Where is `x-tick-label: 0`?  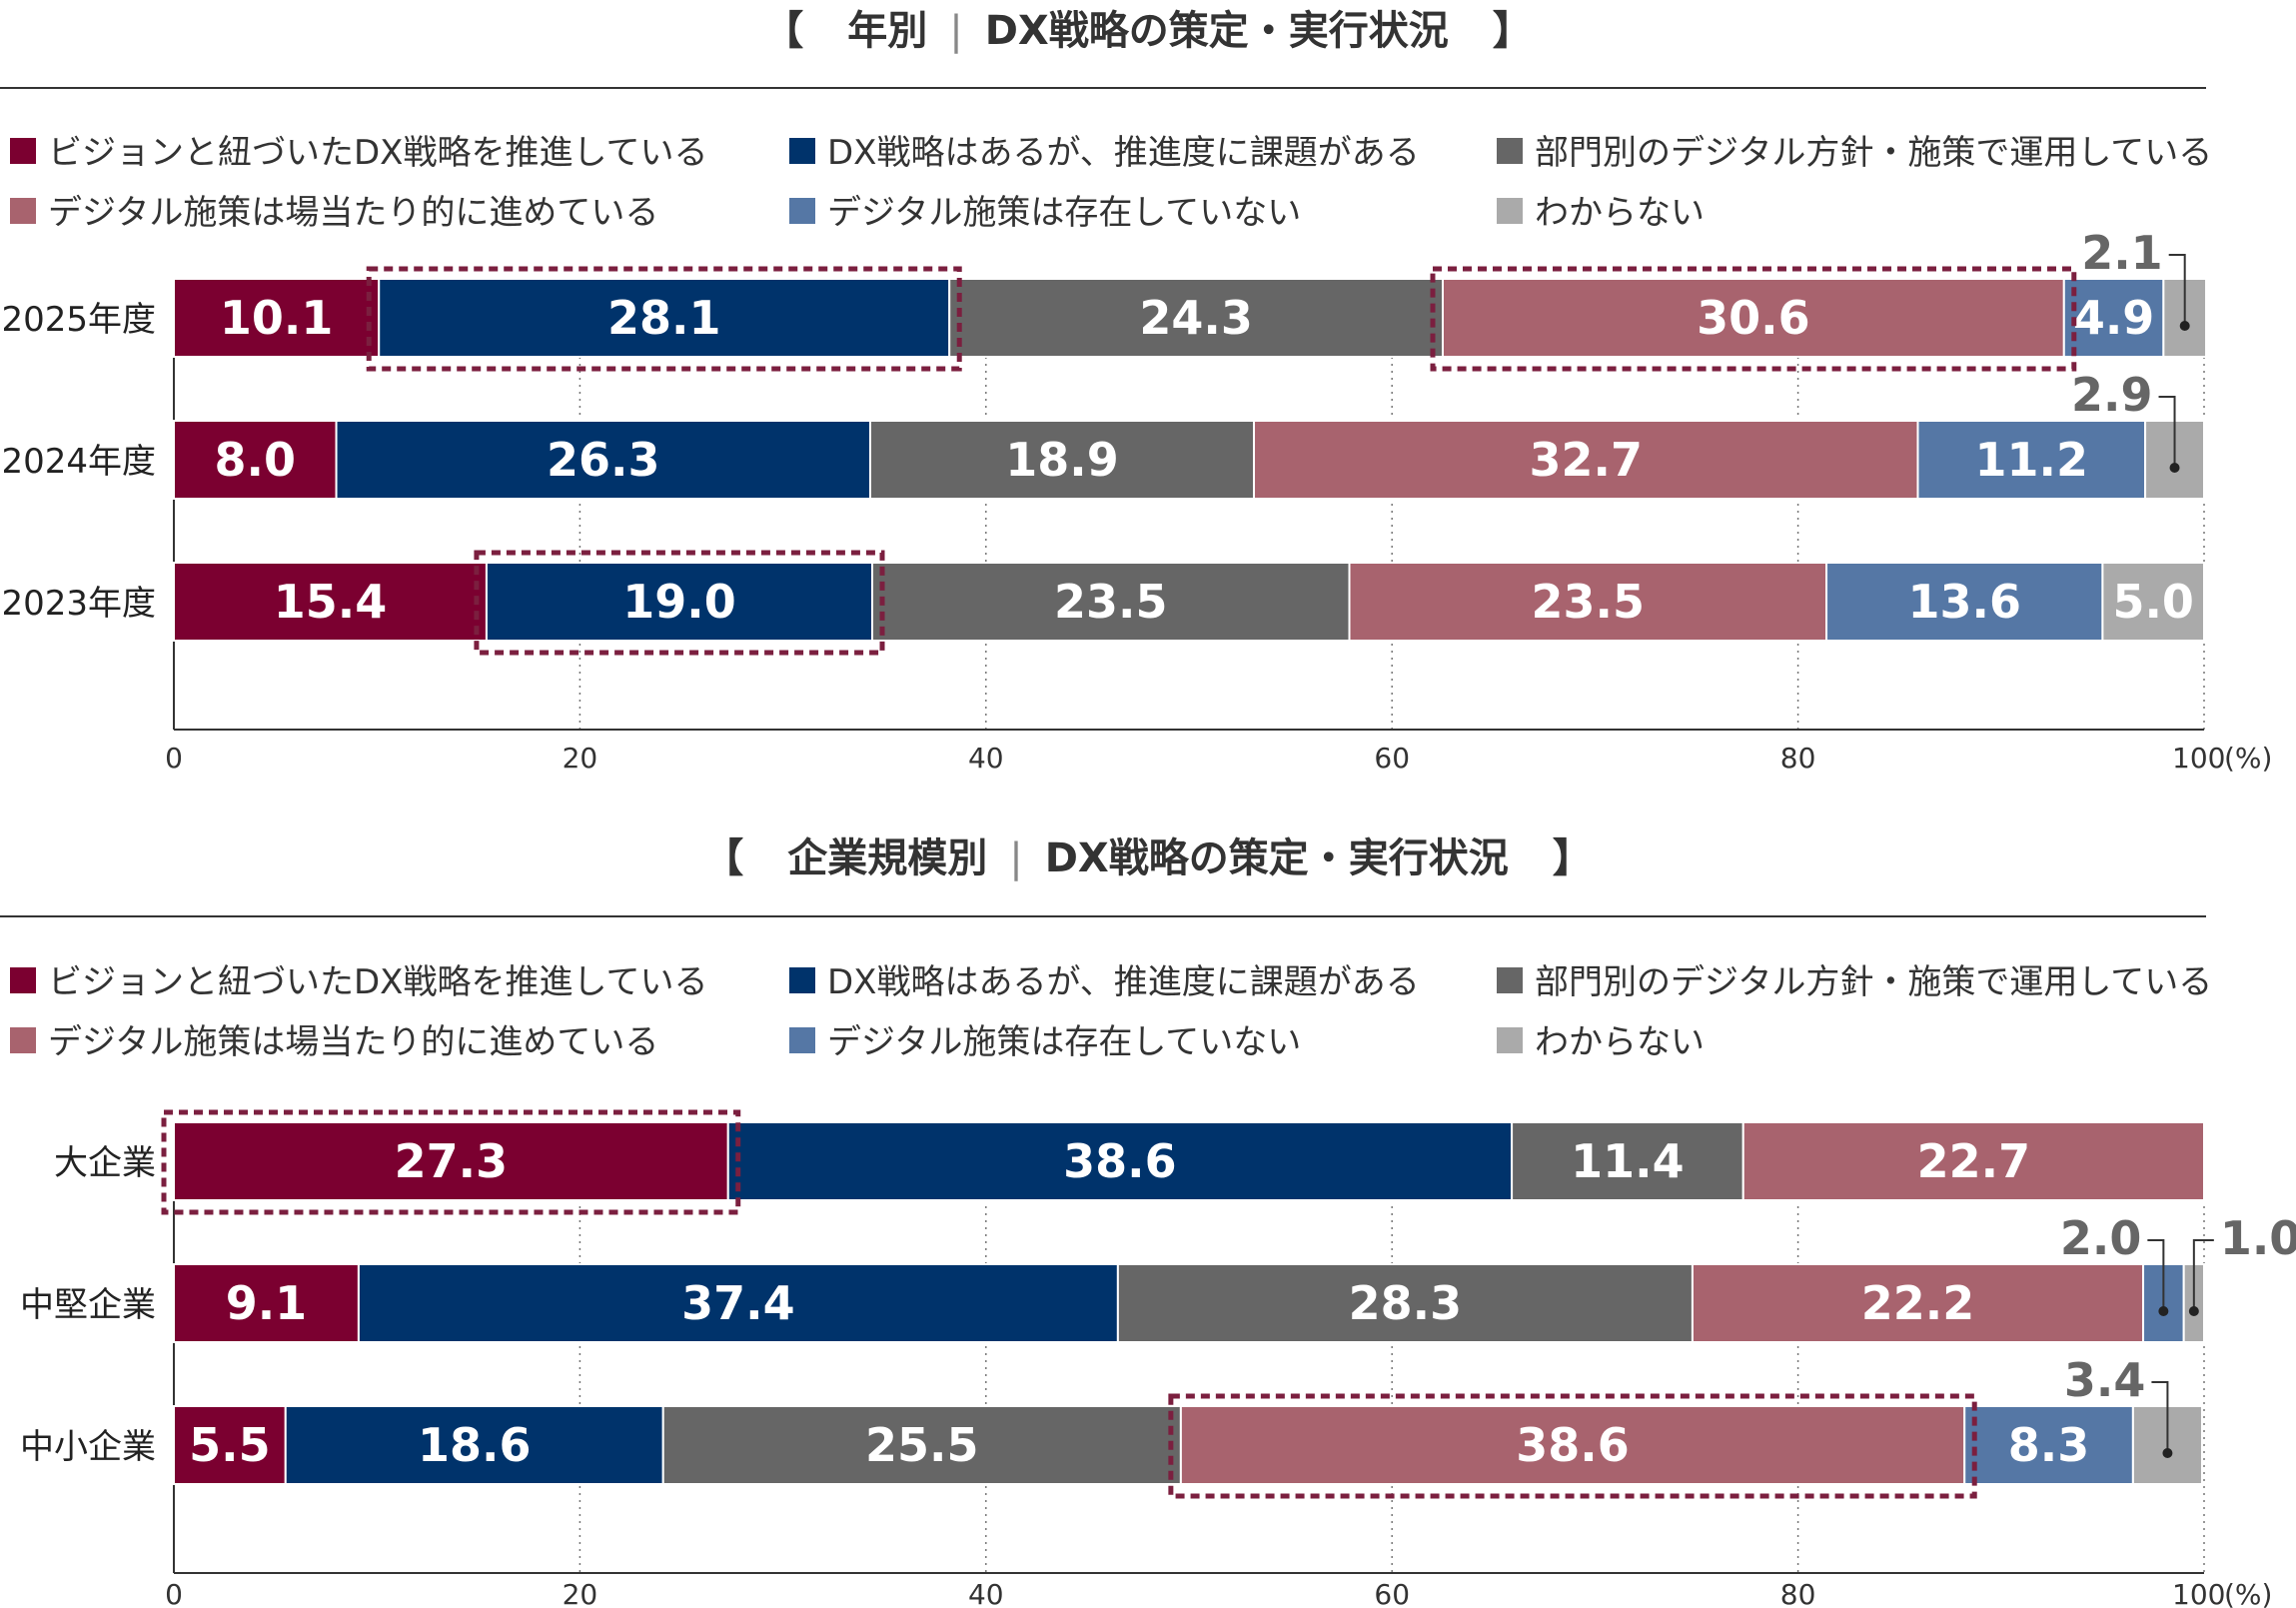
x-tick-label: 0 is located at coordinates (174, 758).